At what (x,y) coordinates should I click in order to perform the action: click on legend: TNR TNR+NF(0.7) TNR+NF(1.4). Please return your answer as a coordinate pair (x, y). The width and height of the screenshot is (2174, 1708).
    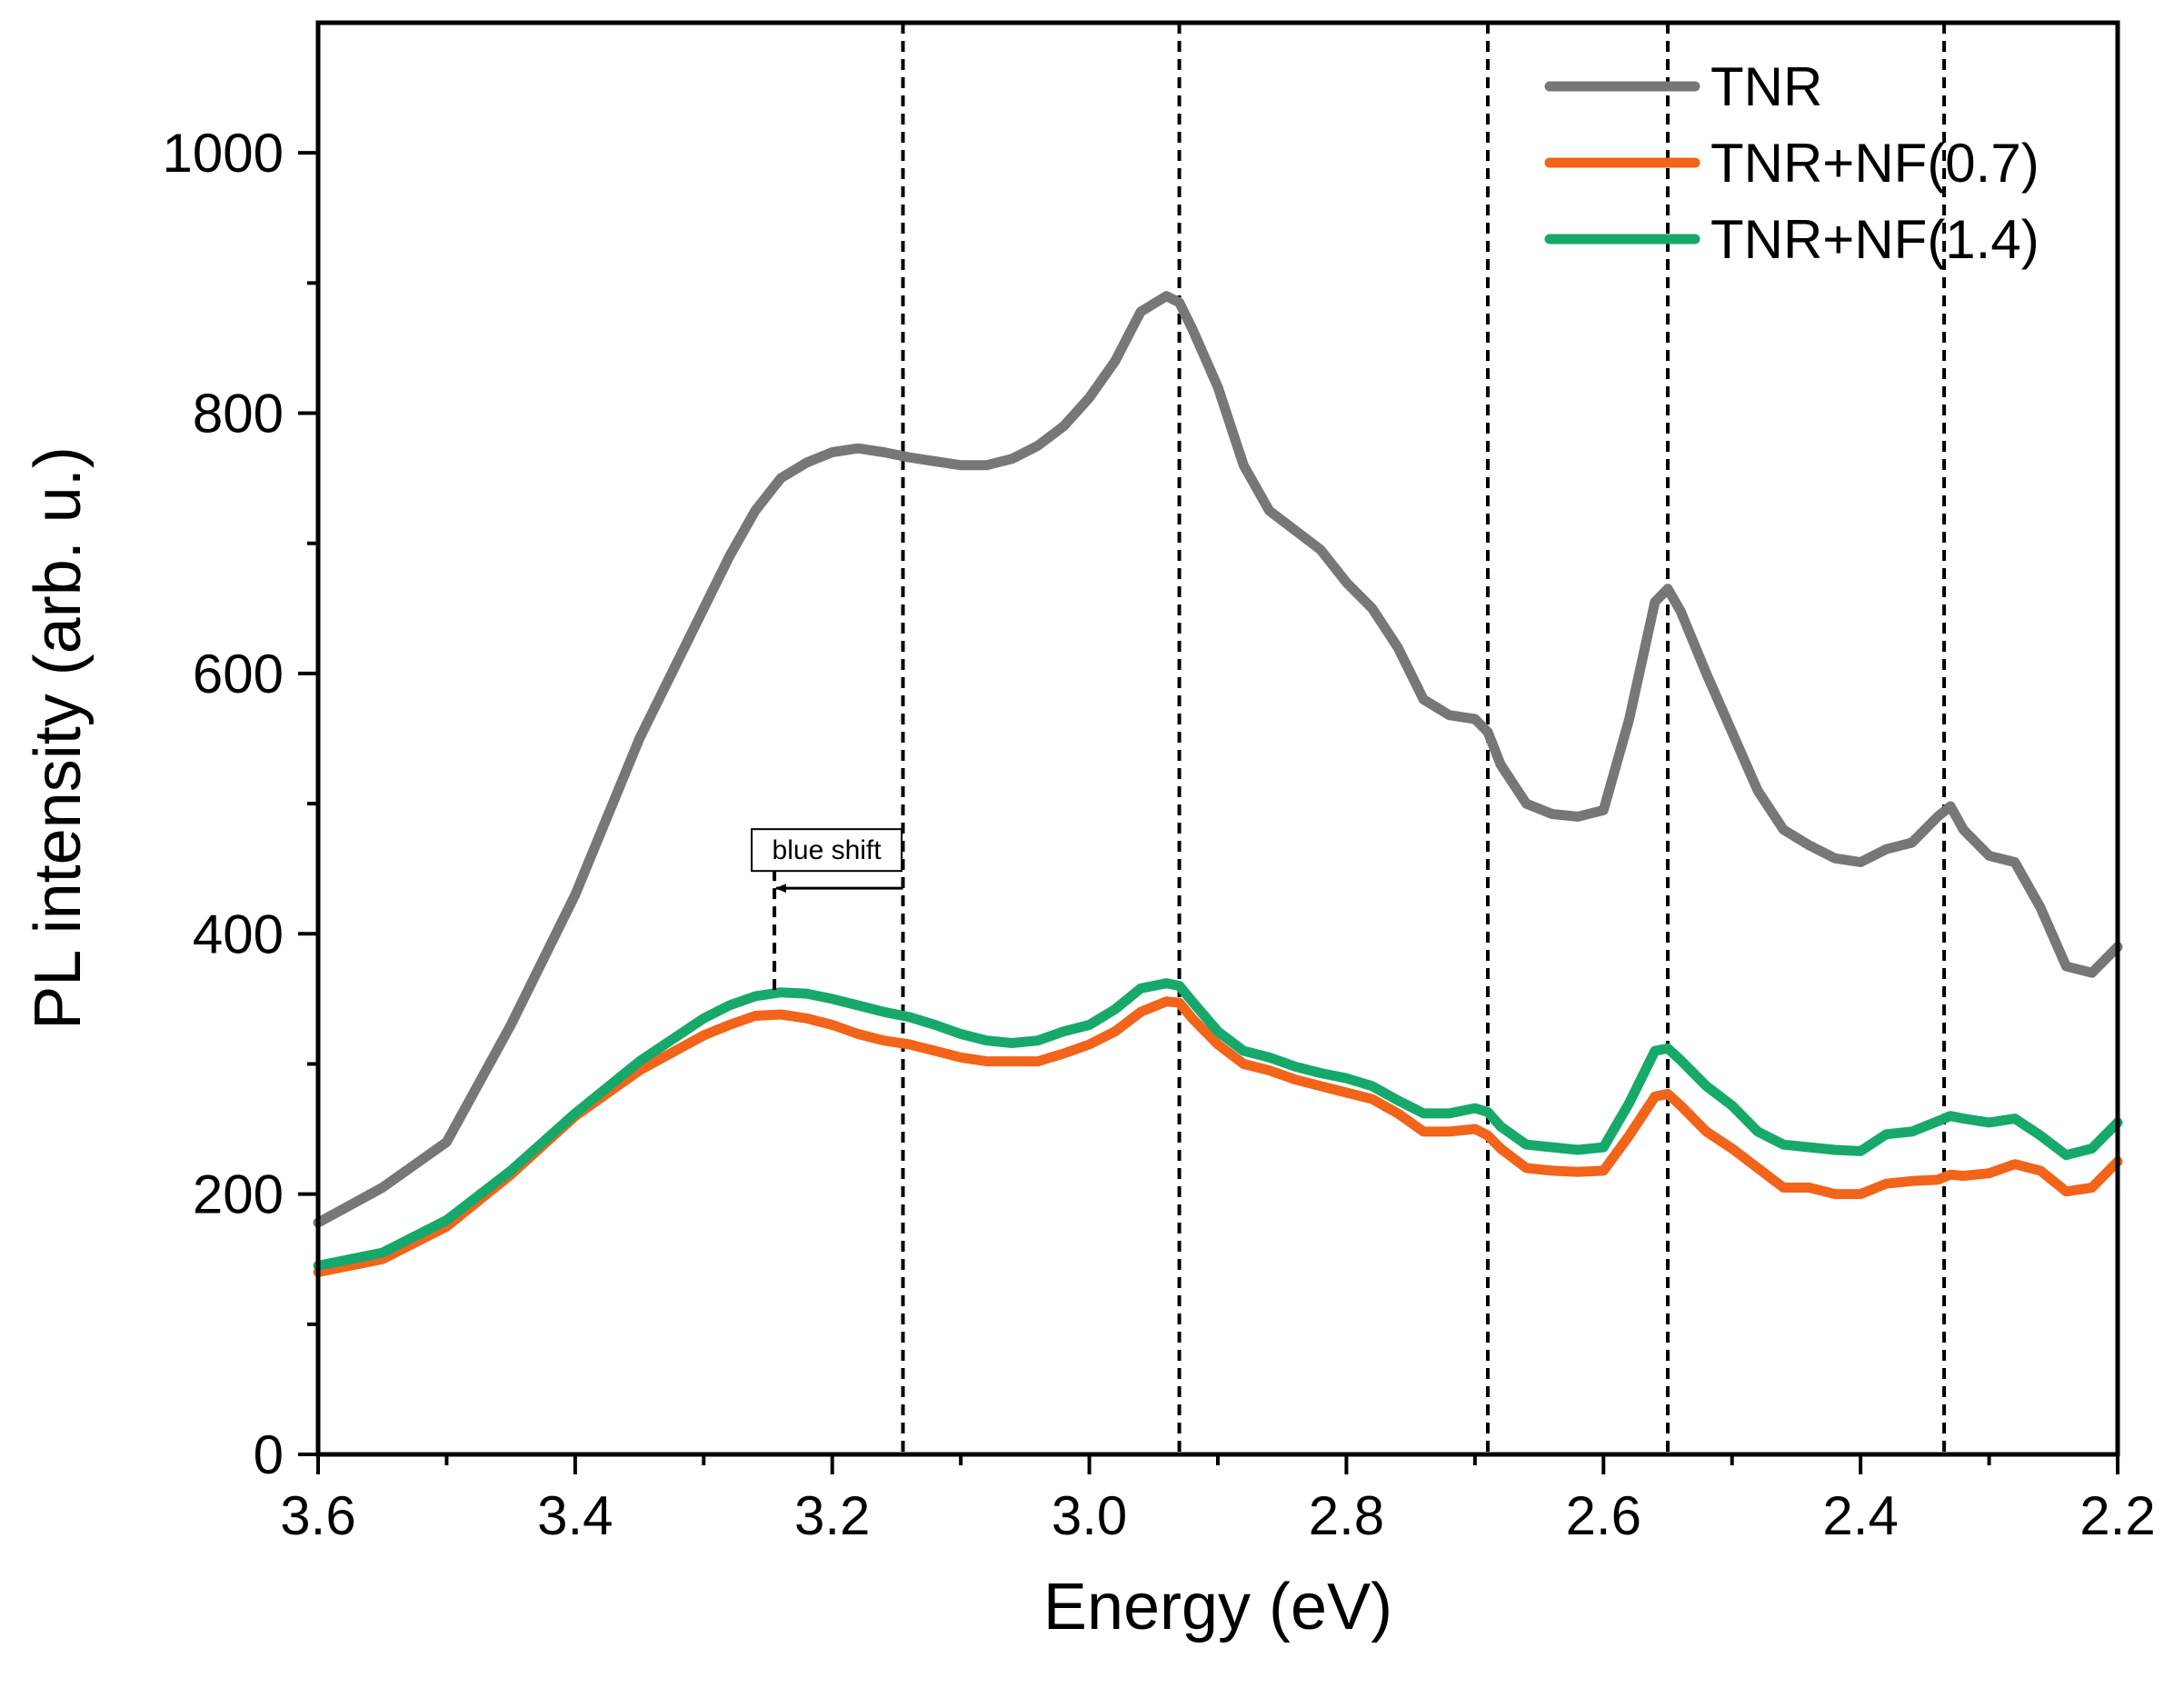
    Looking at the image, I should click on (1791, 163).